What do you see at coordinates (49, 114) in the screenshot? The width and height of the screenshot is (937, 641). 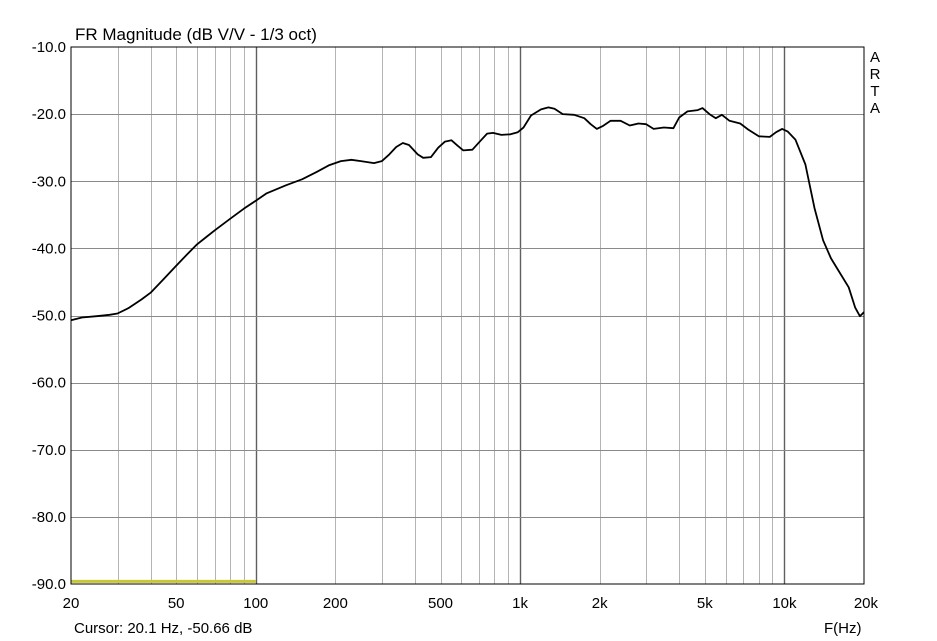 I see `y-tick-label: -20.0` at bounding box center [49, 114].